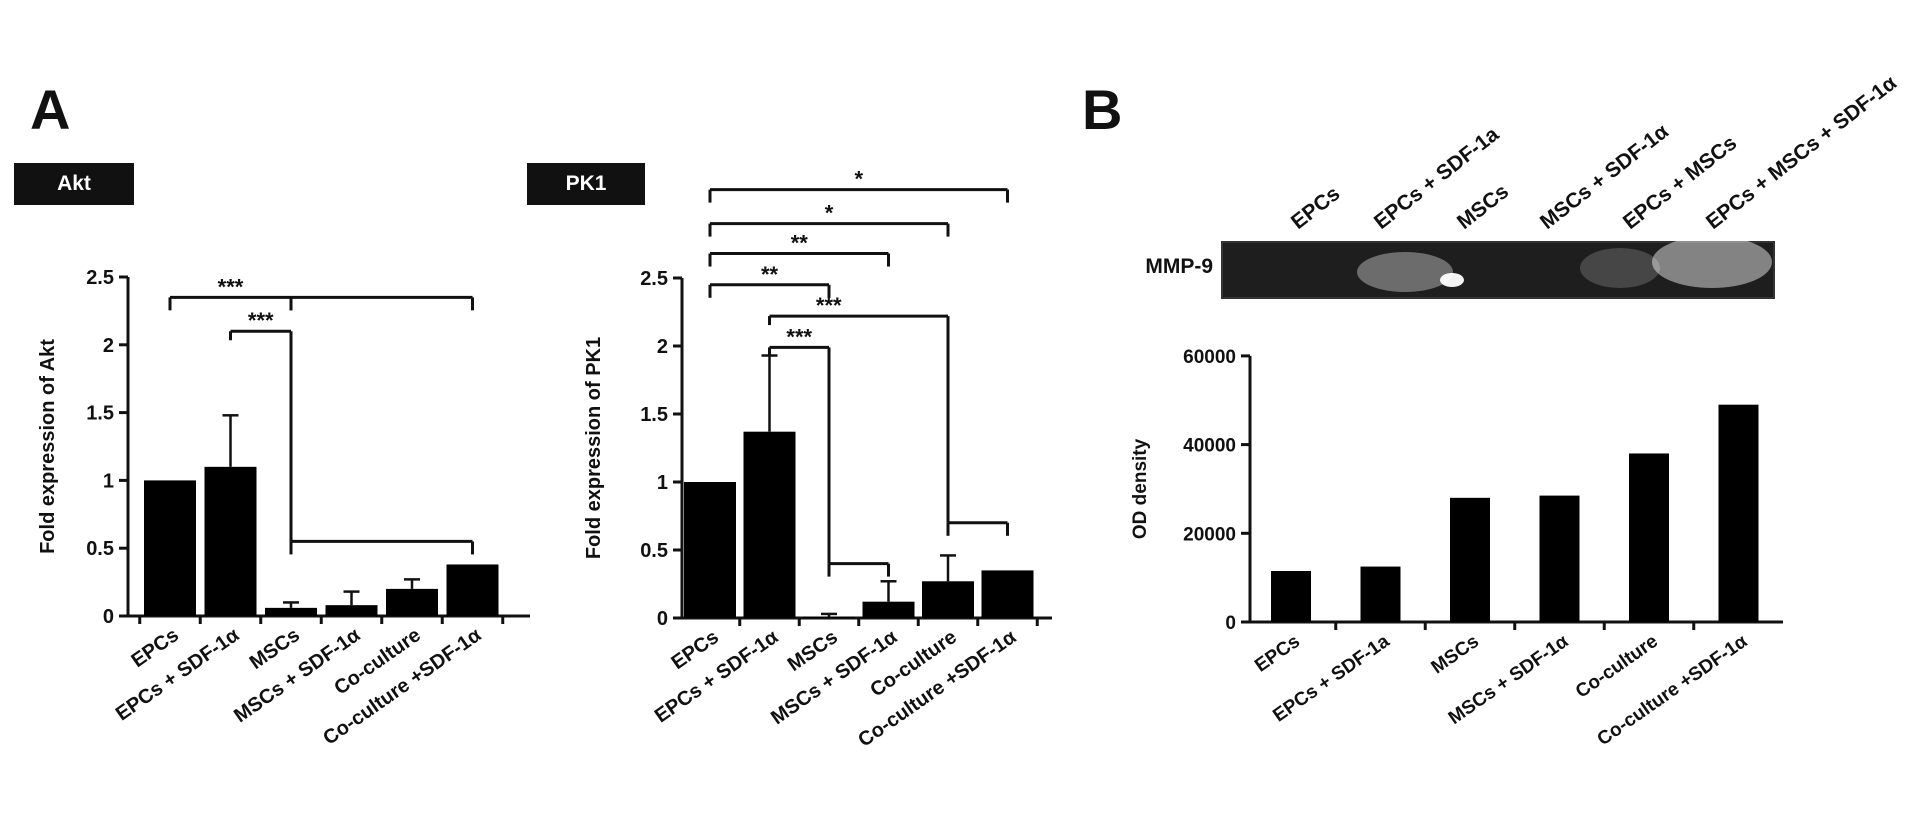 This screenshot has height=819, width=1920. I want to click on od-category-label: EPCs, so click(1277, 654).